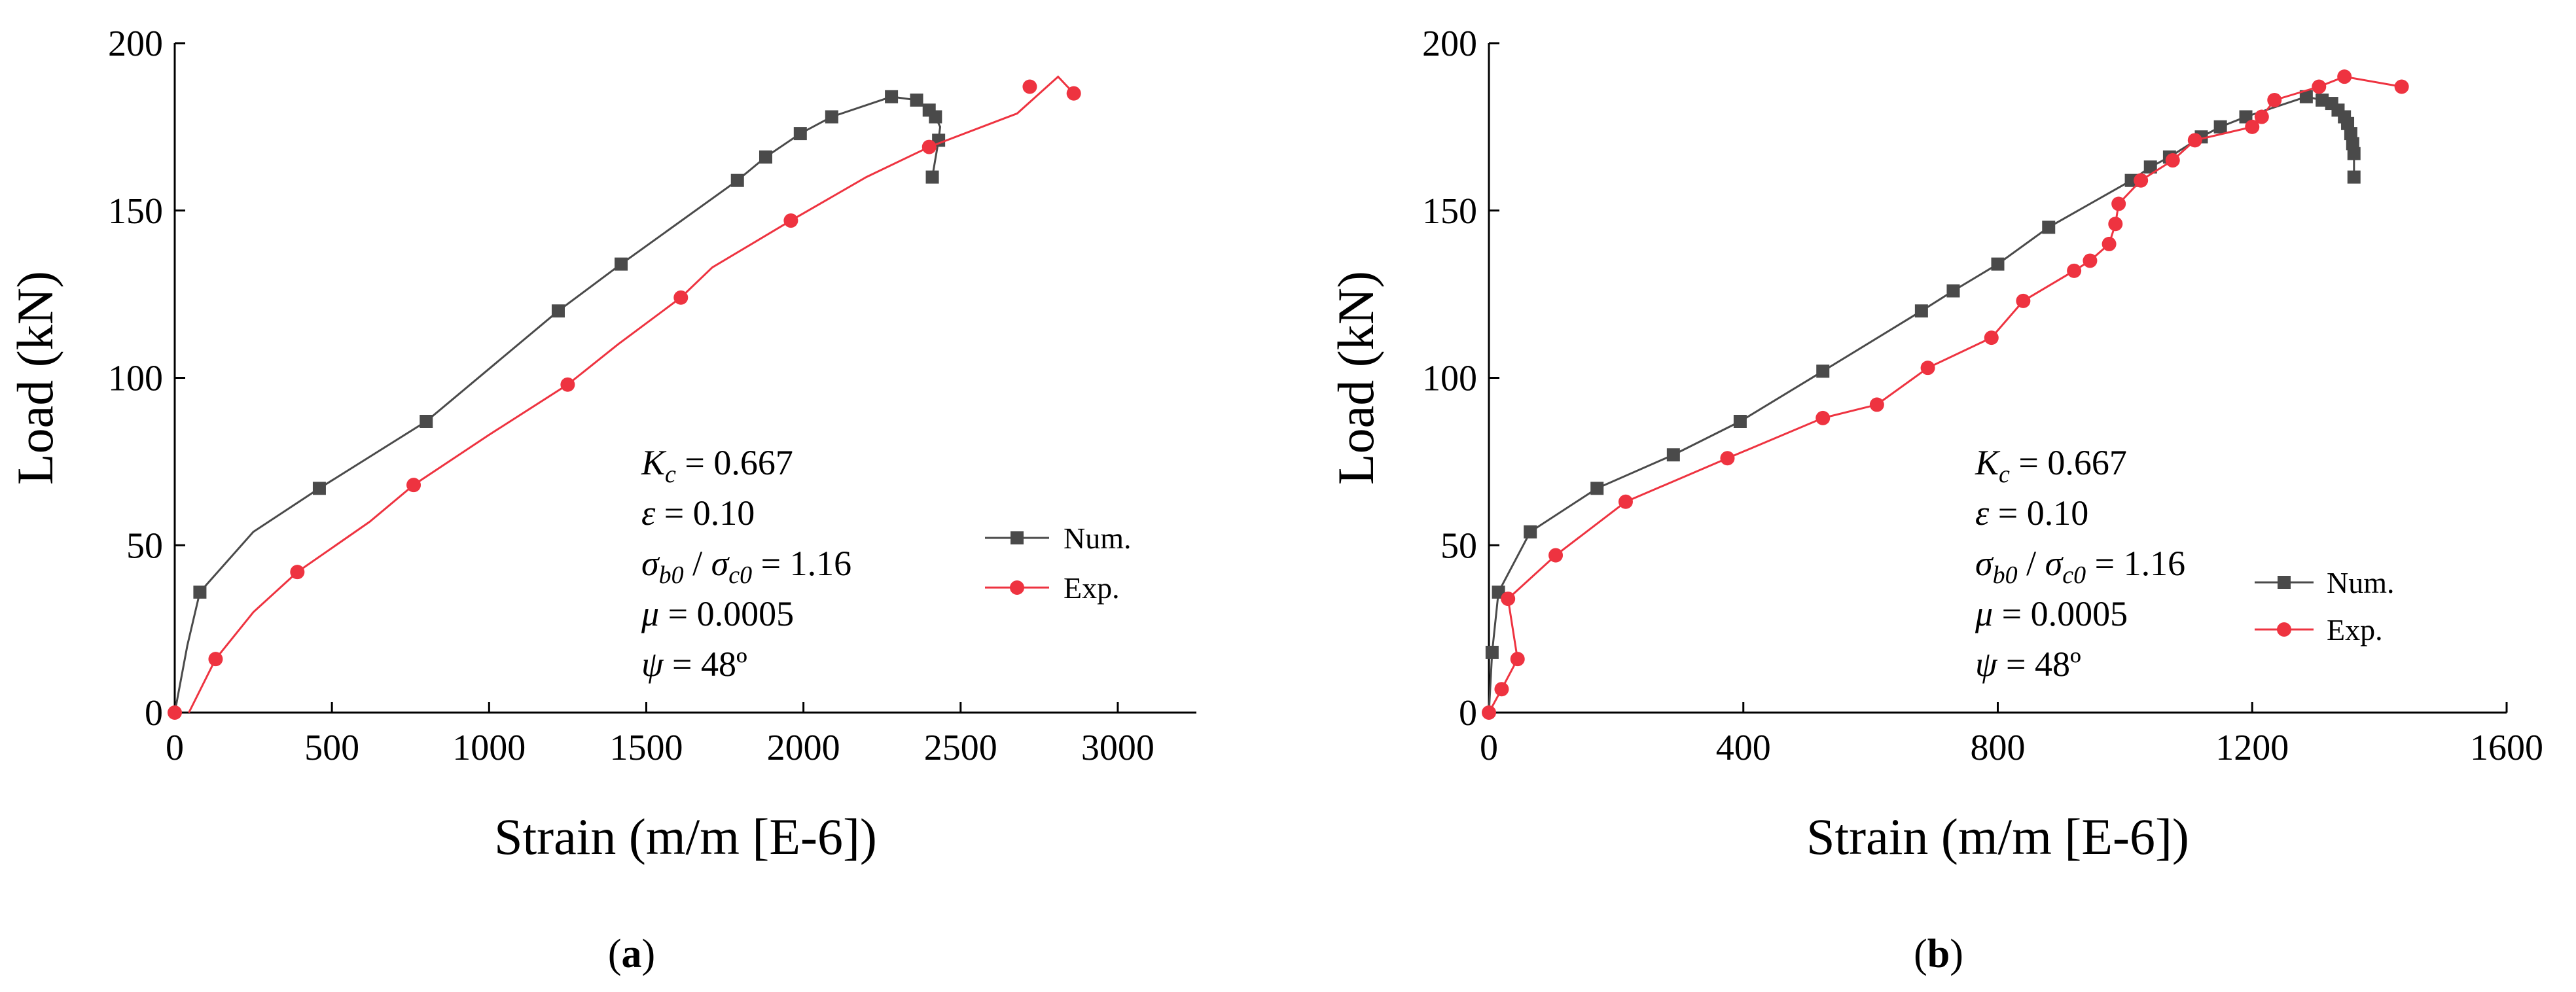  Describe the element at coordinates (1986, 664) in the screenshot. I see `annotation-symbol: ψ` at that location.